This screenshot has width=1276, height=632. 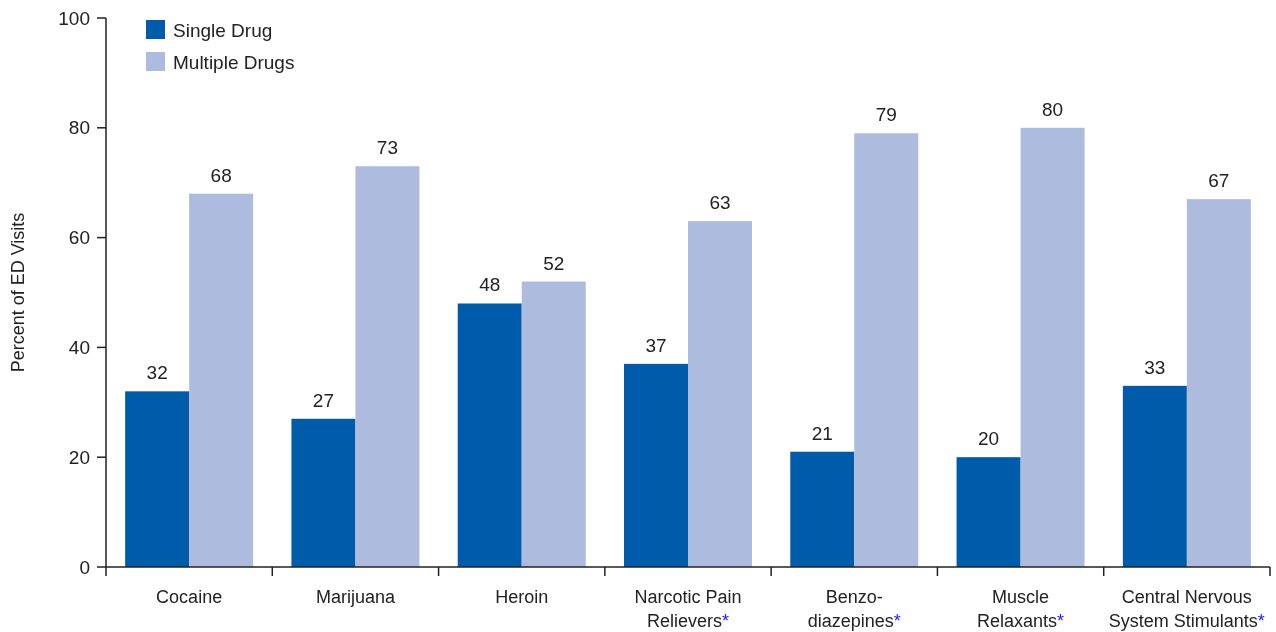 I want to click on y-tick-label: 0, so click(x=84, y=567).